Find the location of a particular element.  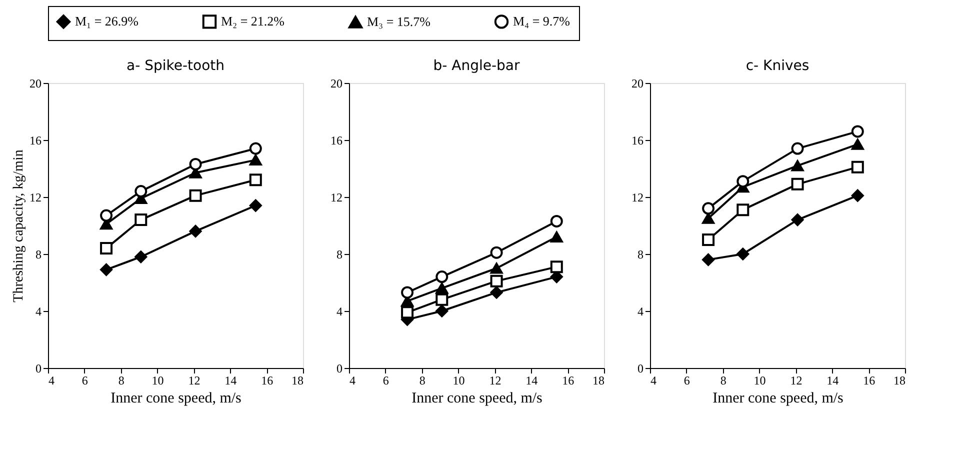

legend-label: M₄ = 9.7% is located at coordinates (541, 21).